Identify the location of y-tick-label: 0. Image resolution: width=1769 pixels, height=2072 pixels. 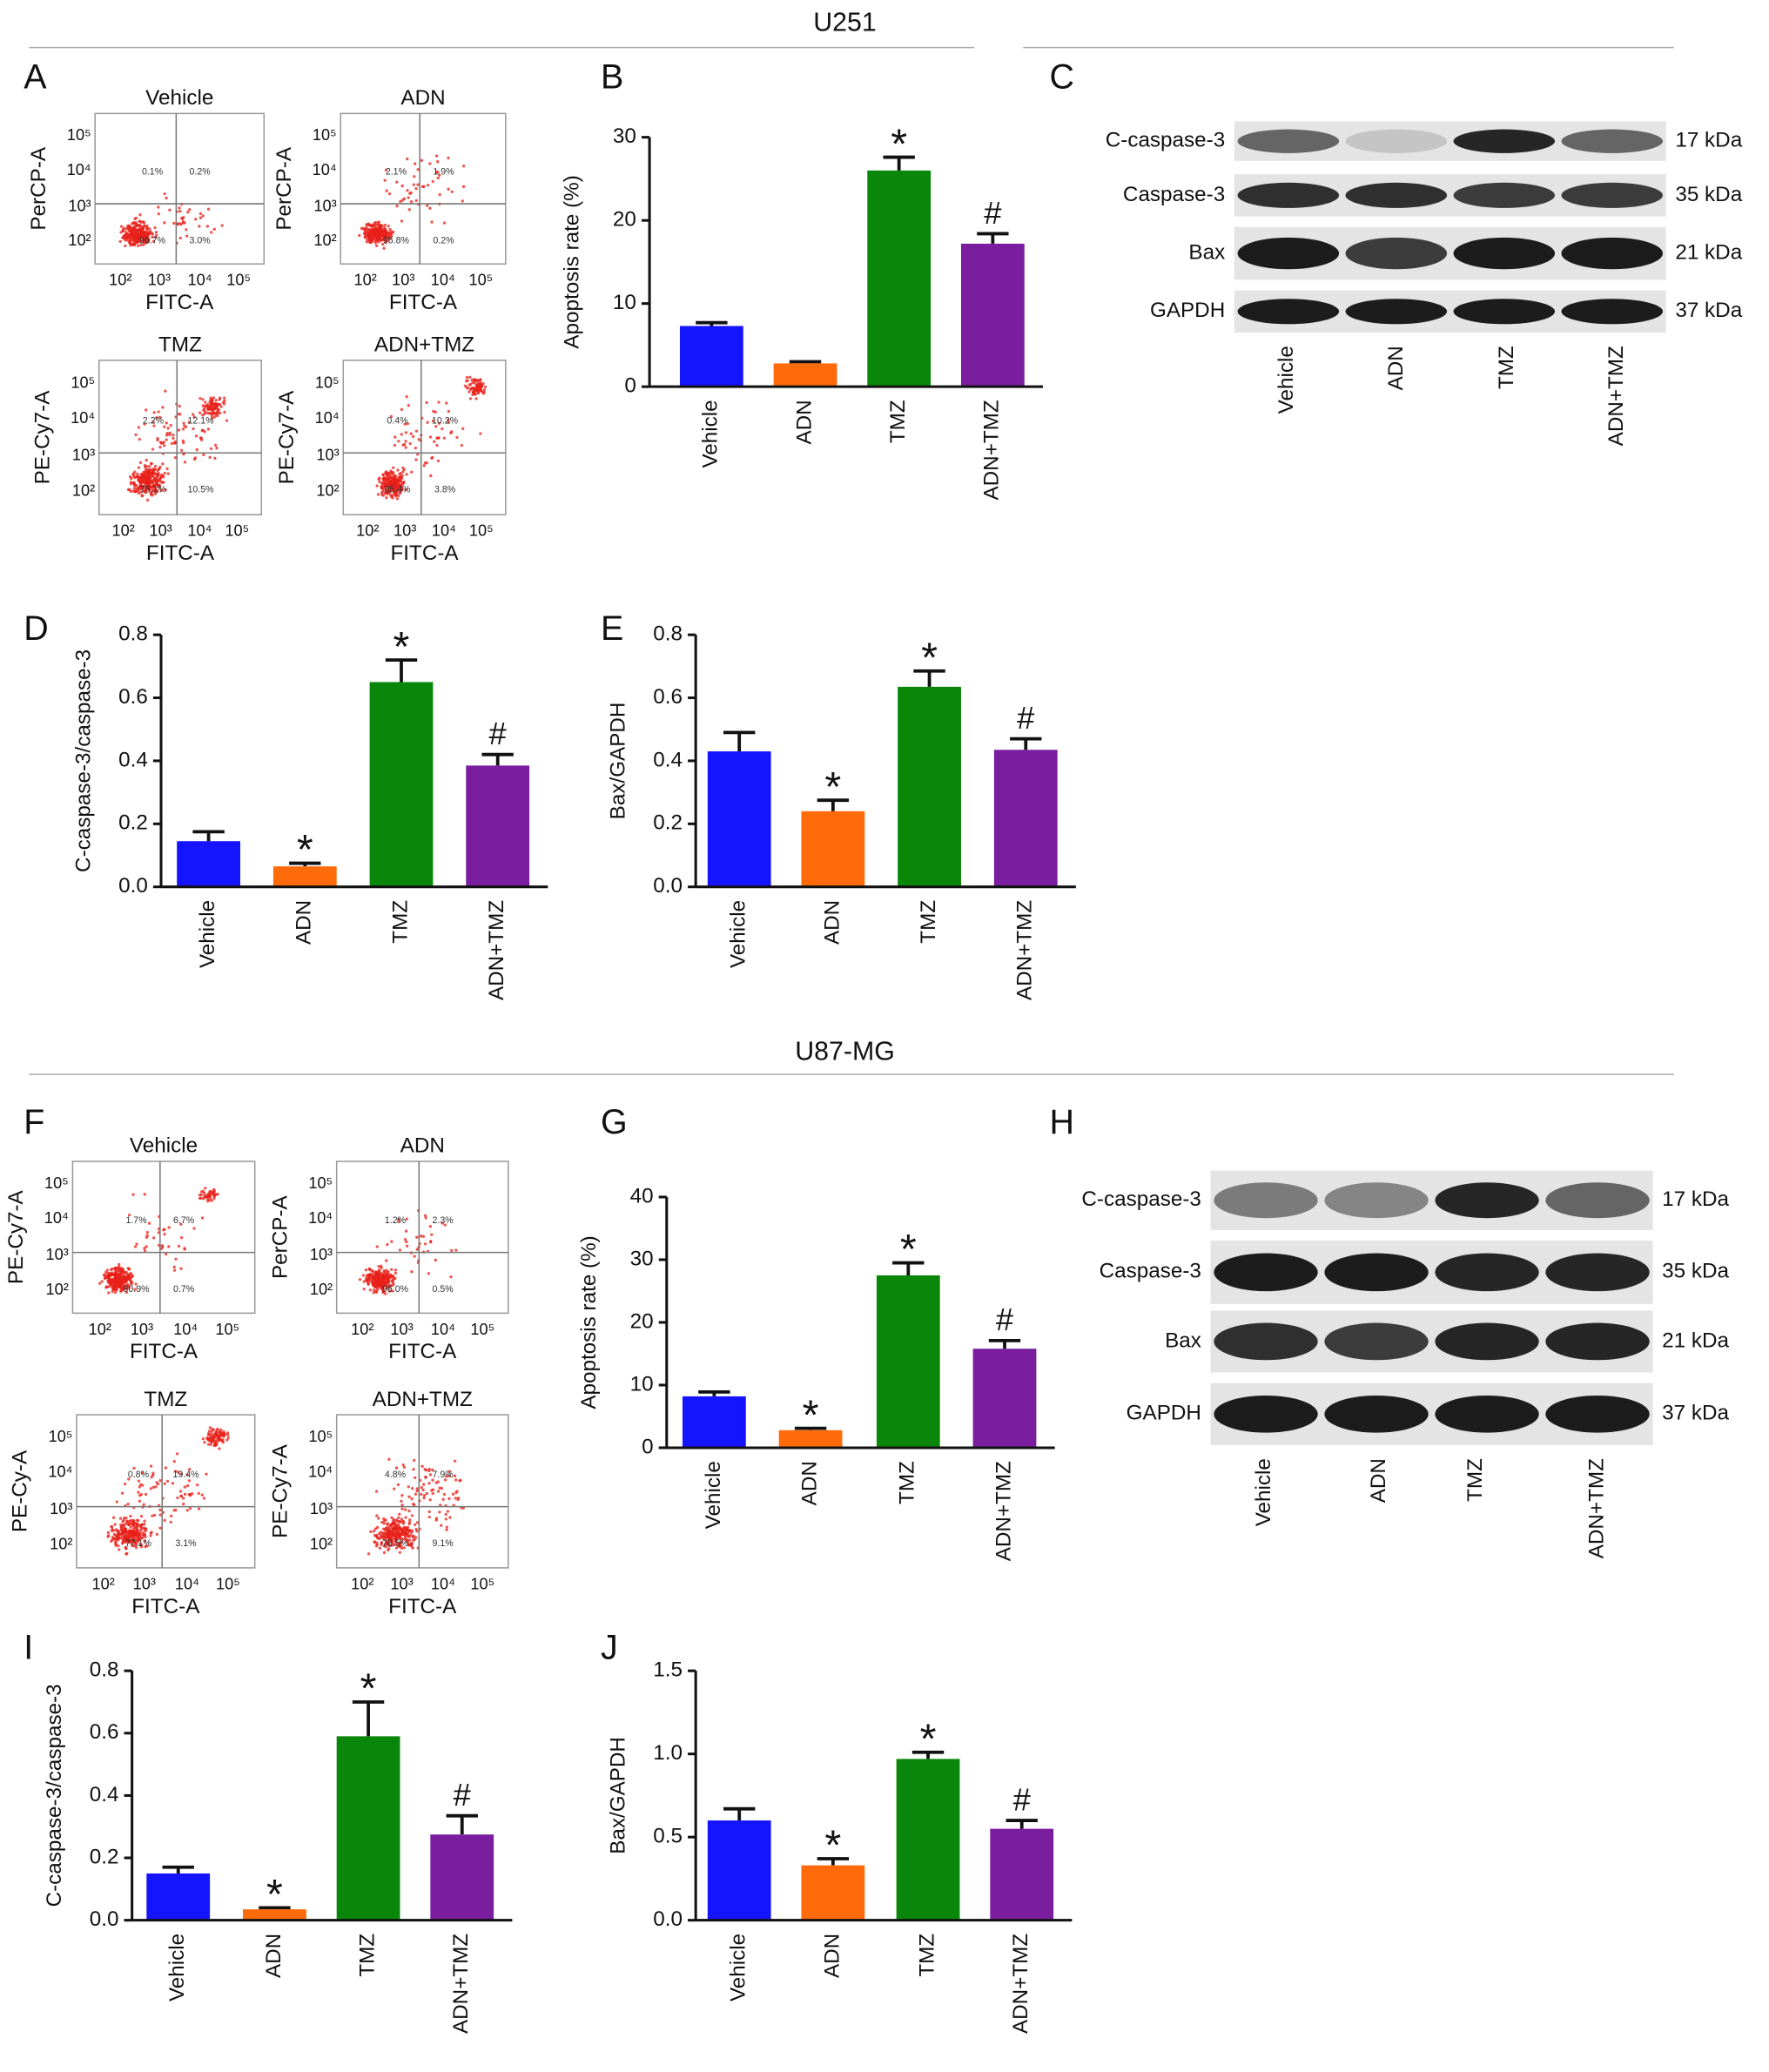
(648, 1447).